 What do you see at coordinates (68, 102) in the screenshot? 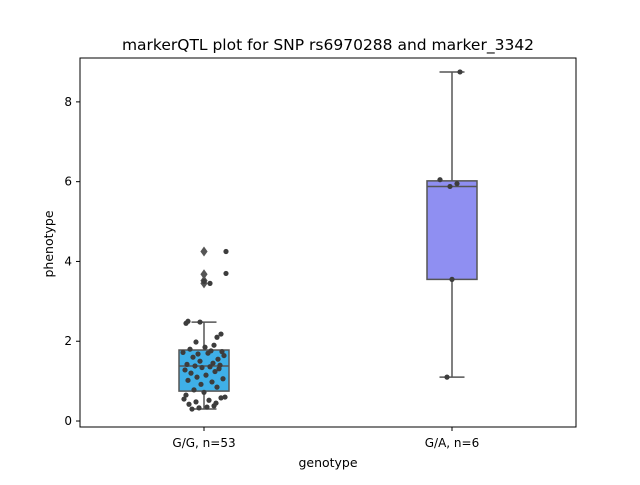
I see `y-tick-label: 8` at bounding box center [68, 102].